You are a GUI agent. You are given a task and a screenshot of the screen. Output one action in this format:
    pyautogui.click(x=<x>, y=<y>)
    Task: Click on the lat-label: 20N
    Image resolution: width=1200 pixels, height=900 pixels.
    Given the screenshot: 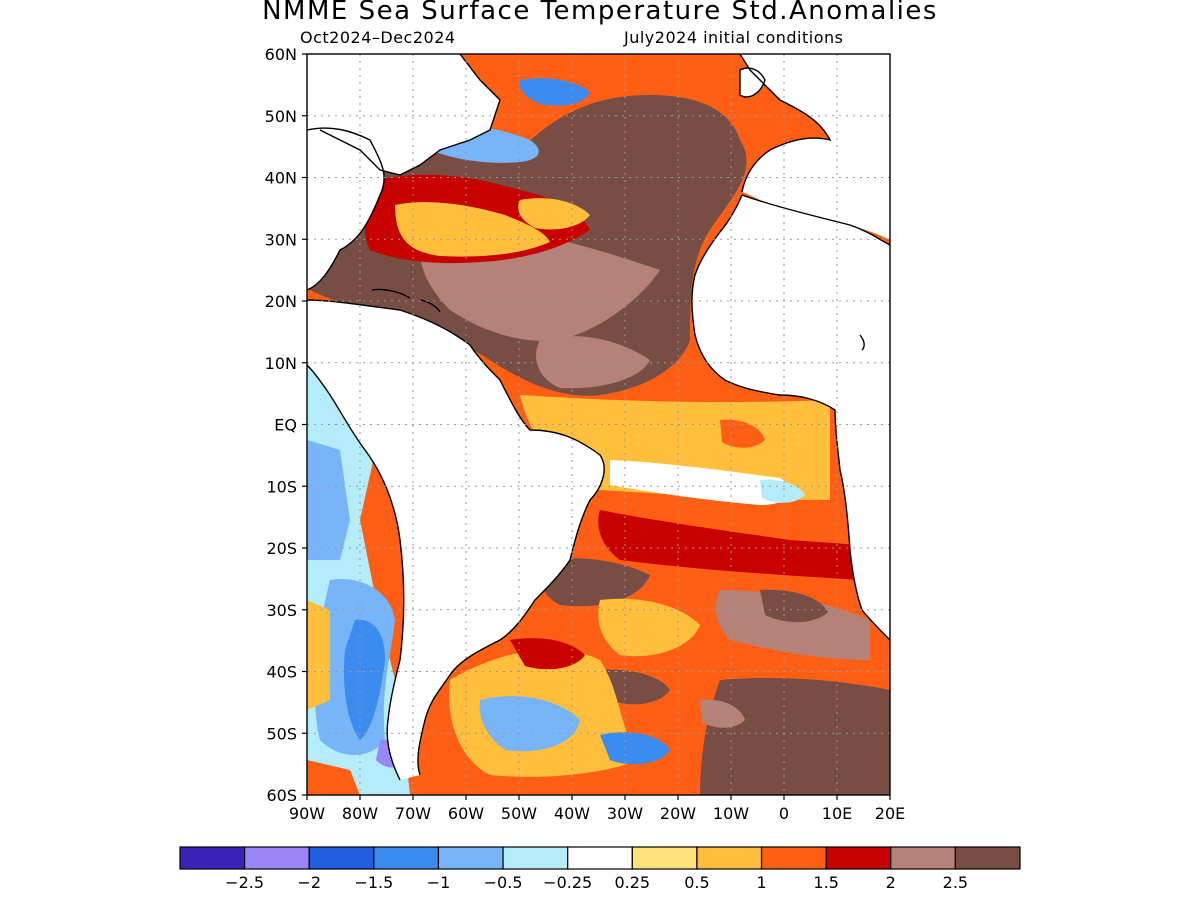 What is the action you would take?
    pyautogui.click(x=281, y=301)
    